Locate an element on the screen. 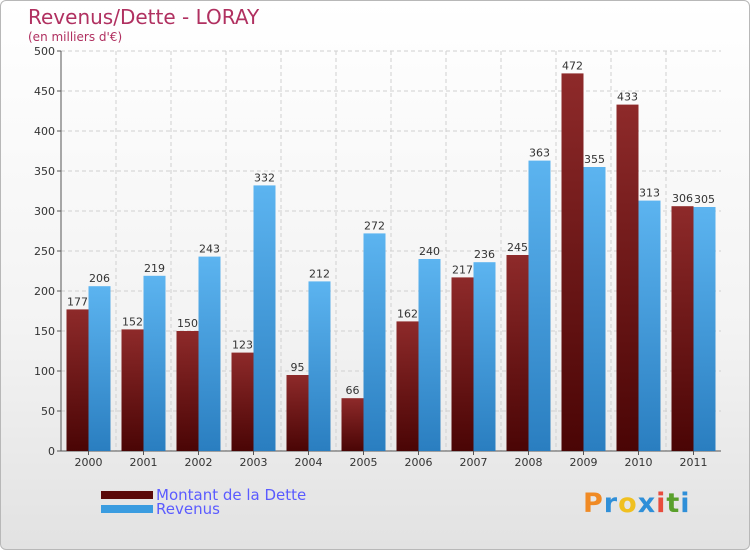 This screenshot has width=750, height=550. x-tick-label: 2007 is located at coordinates (474, 462).